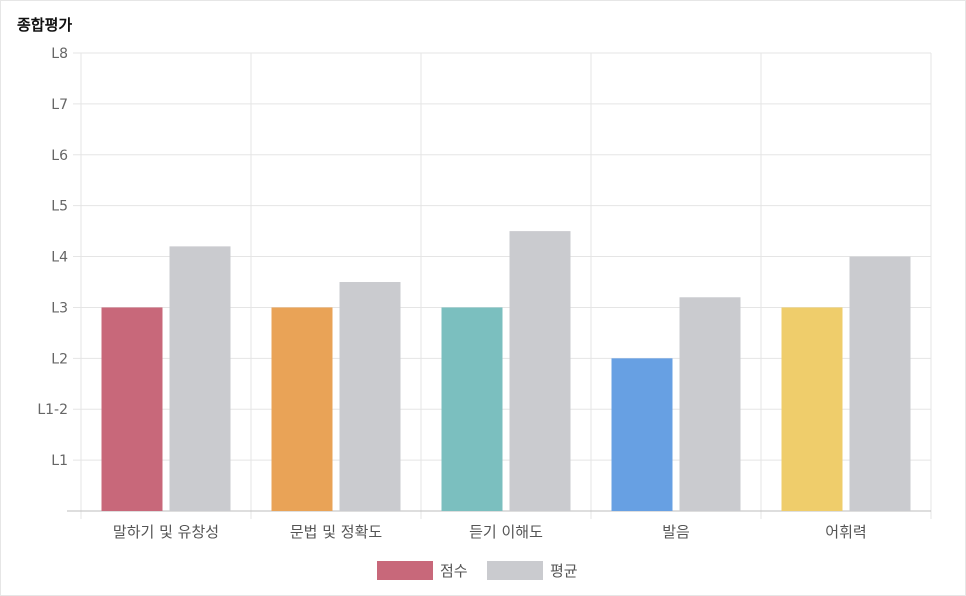 This screenshot has height=596, width=966. Describe the element at coordinates (59, 105) in the screenshot. I see `y-tick-label: L7` at that location.